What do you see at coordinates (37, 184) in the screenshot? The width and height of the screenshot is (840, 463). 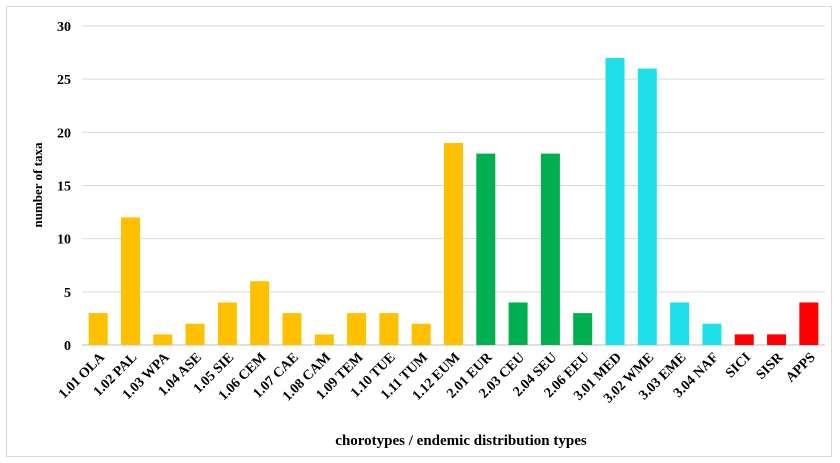 I see `y-axis-label: number of taxa` at bounding box center [37, 184].